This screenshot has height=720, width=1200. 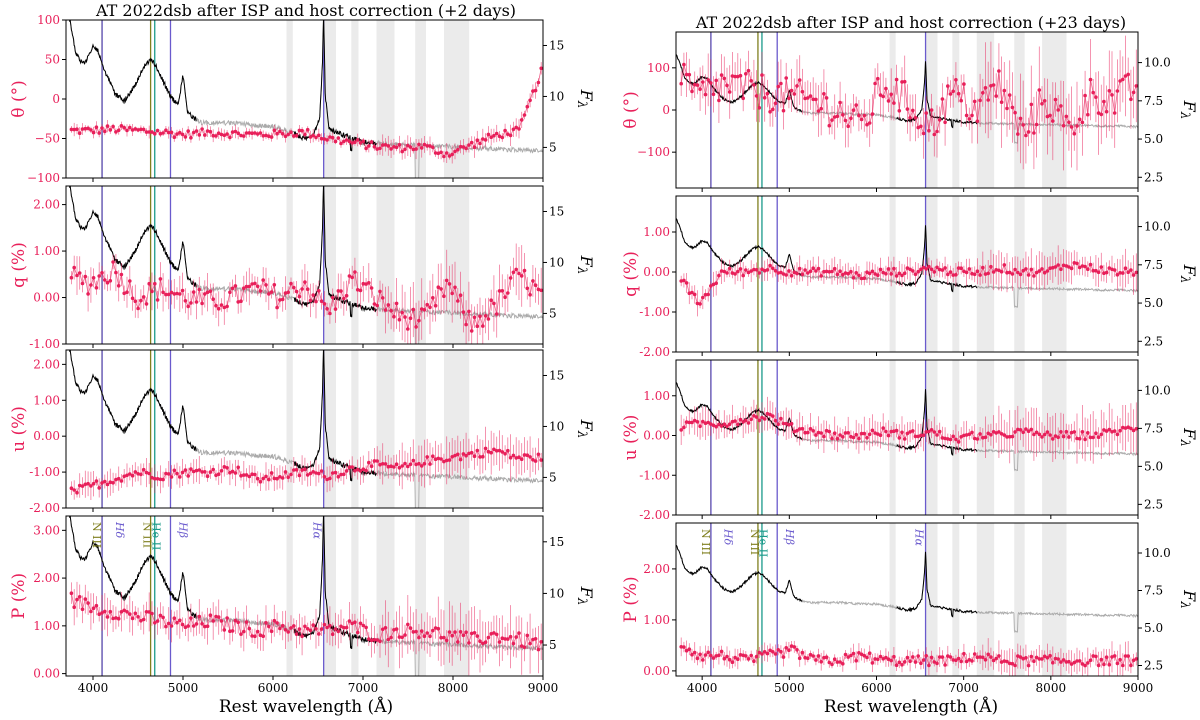 What do you see at coordinates (56, 99) in the screenshot?
I see `y-tick-label: 0` at bounding box center [56, 99].